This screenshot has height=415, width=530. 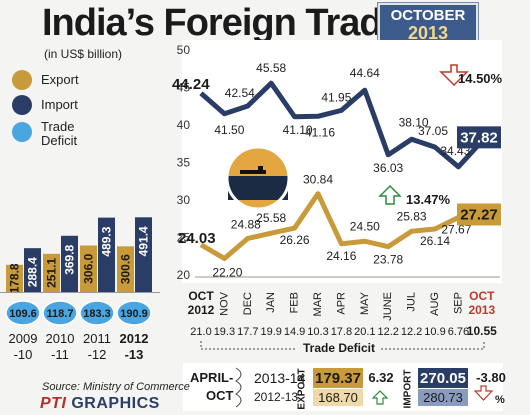 I want to click on month-label: SEP, so click(x=458, y=303).